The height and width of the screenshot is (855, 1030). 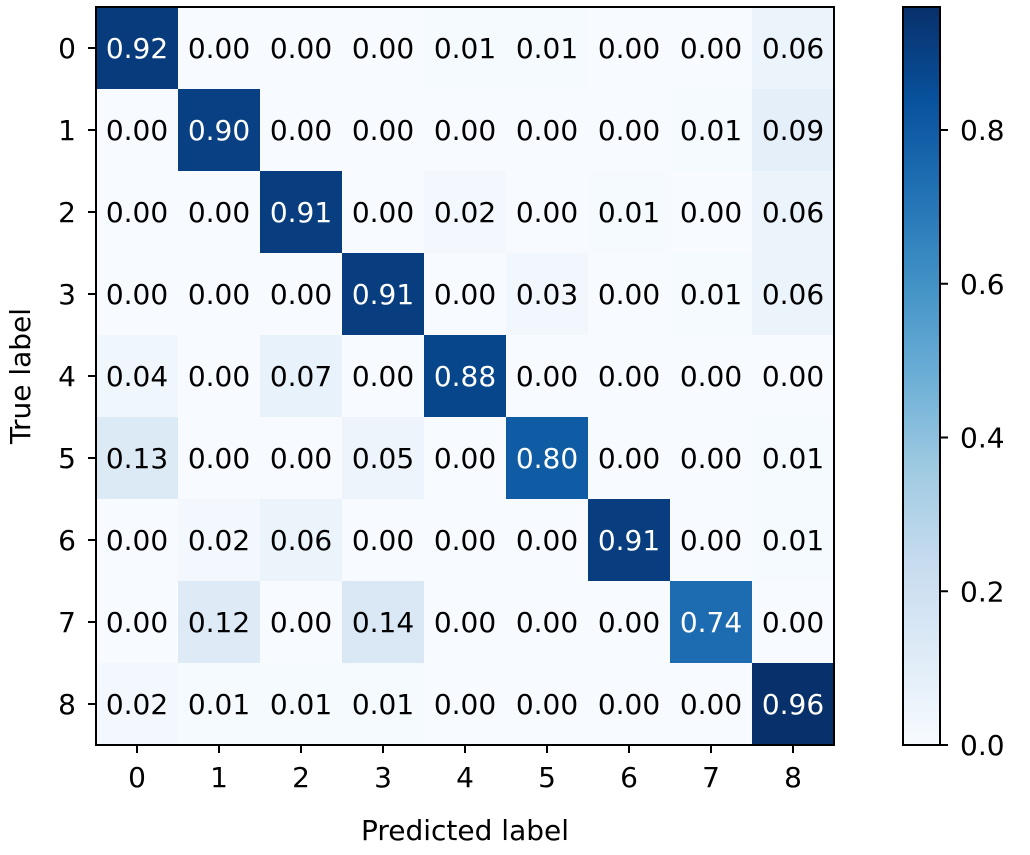 What do you see at coordinates (67, 130) in the screenshot?
I see `y-tick-label-1: 1` at bounding box center [67, 130].